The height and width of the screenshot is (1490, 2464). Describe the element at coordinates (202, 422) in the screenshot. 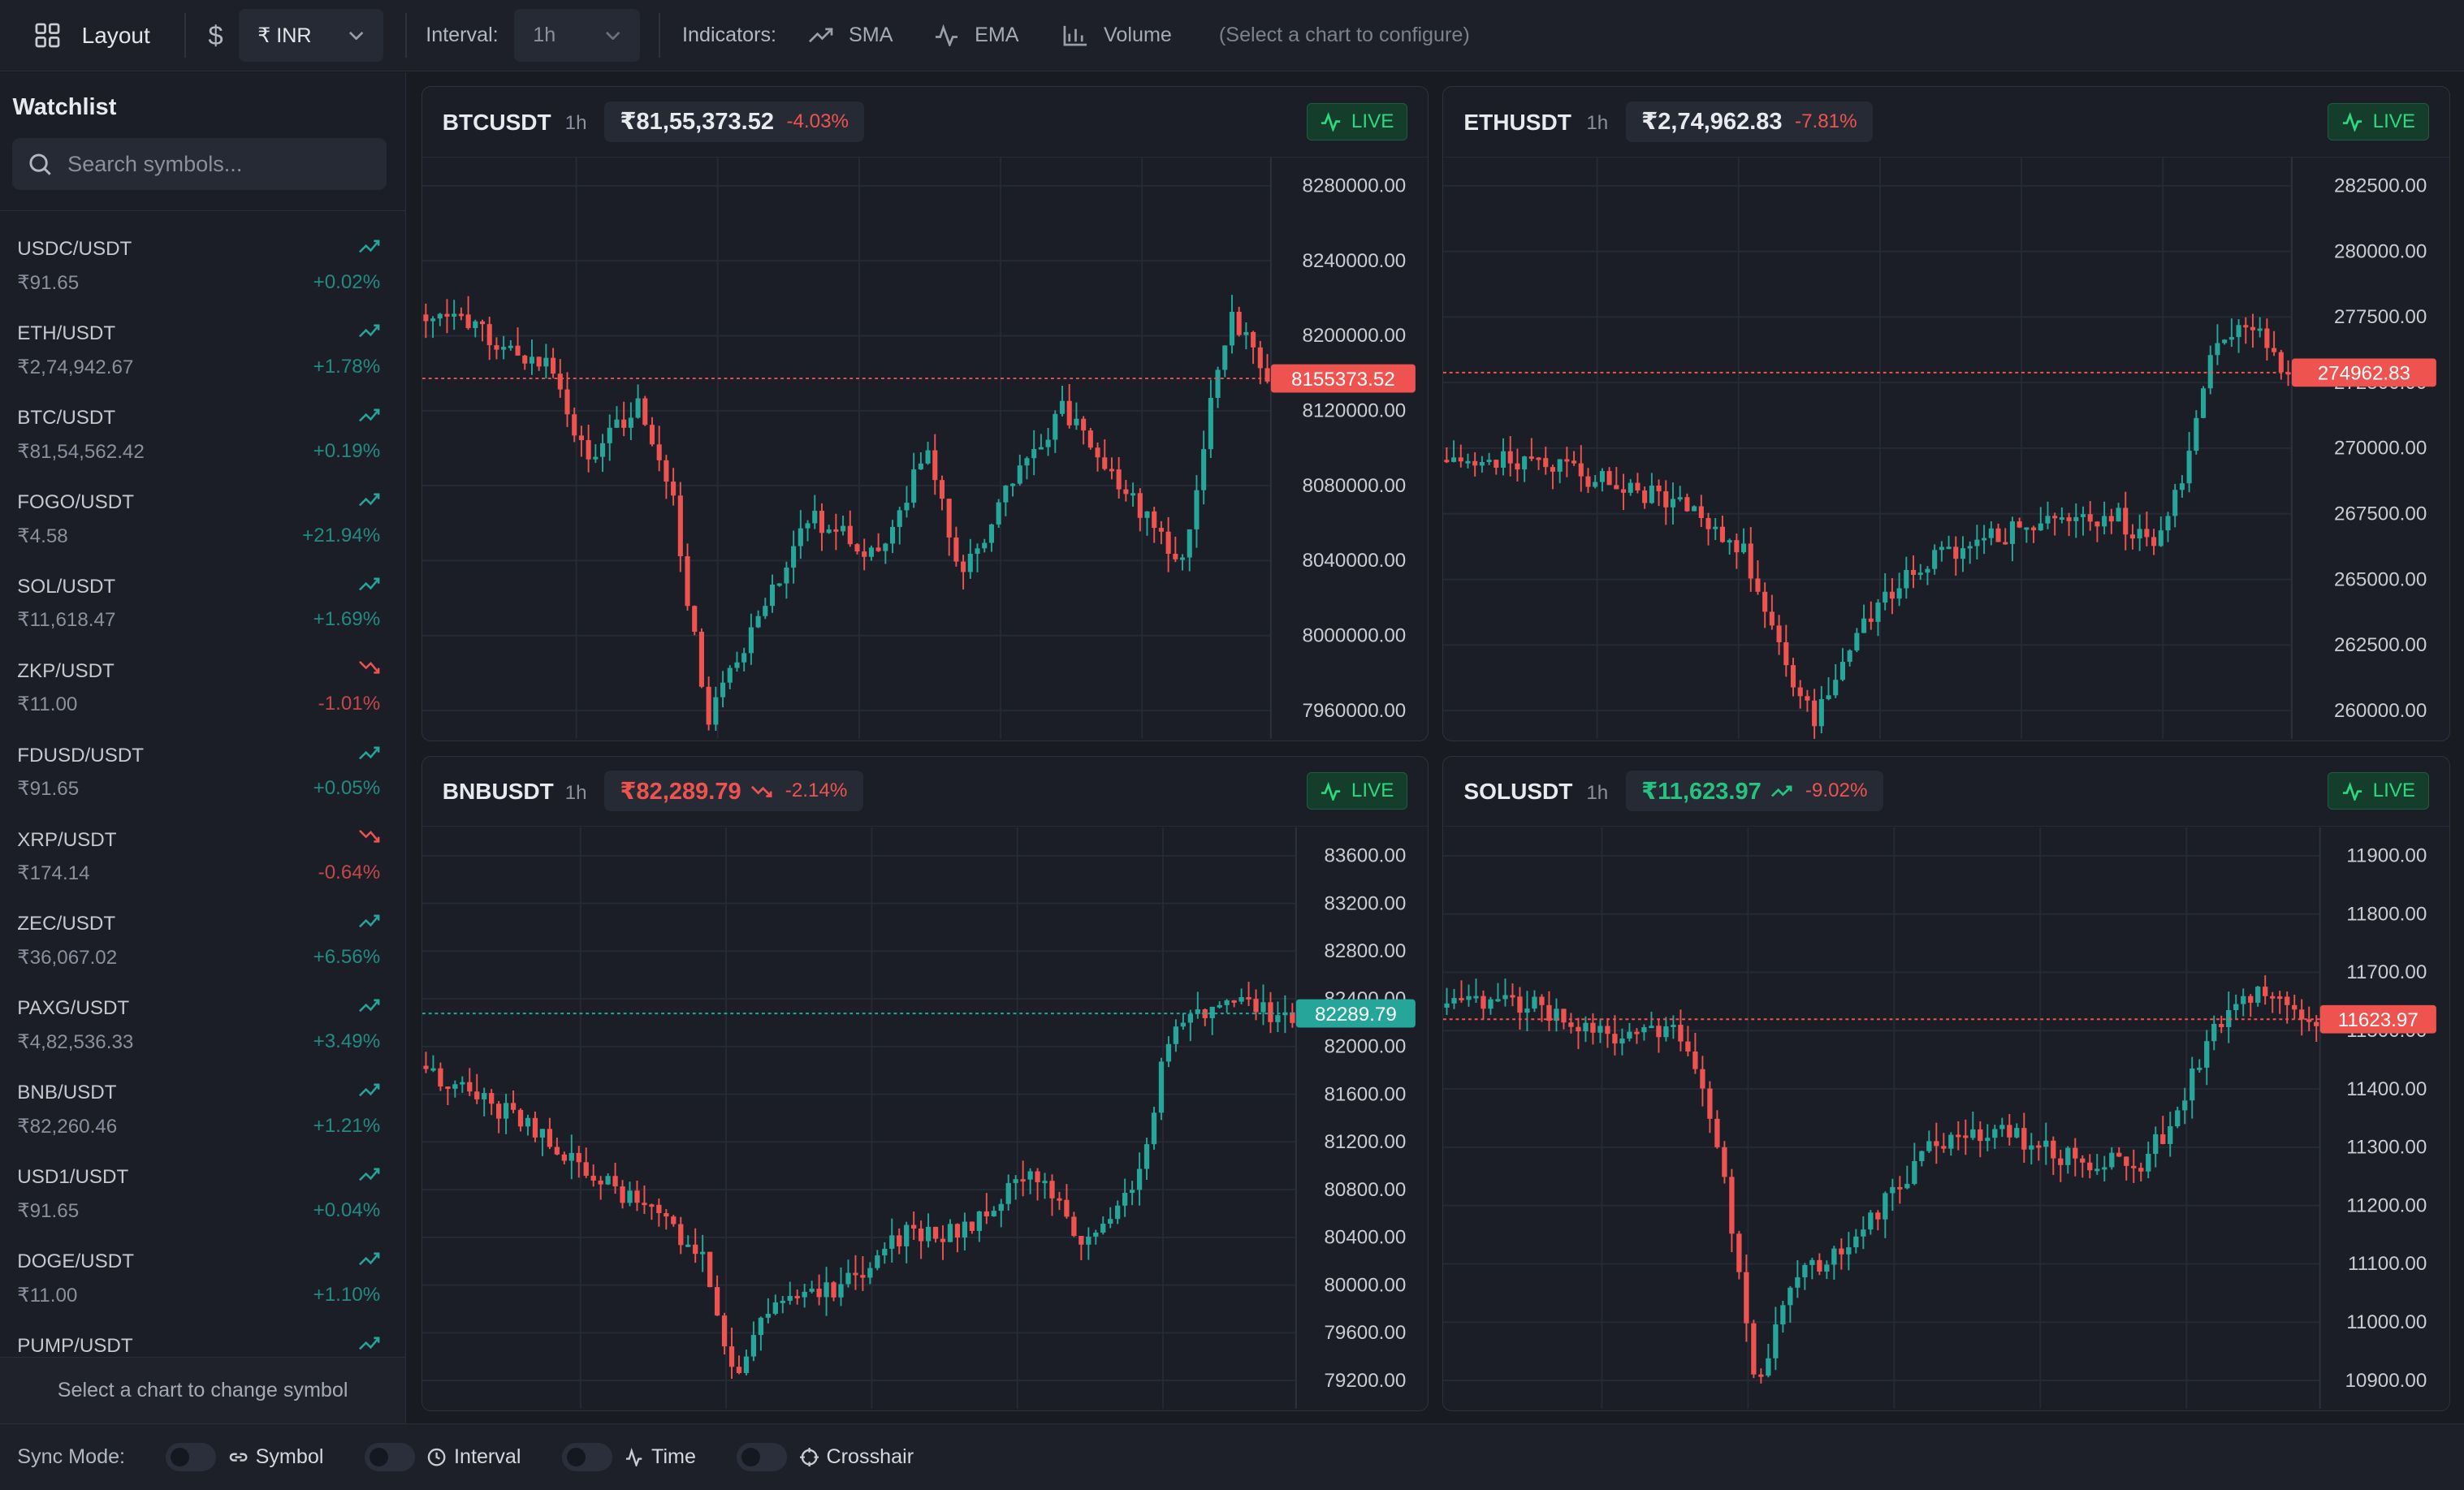

I see `watchlist-item: BTC/USDT ₹81,54,562.42 +0.19%` at that location.